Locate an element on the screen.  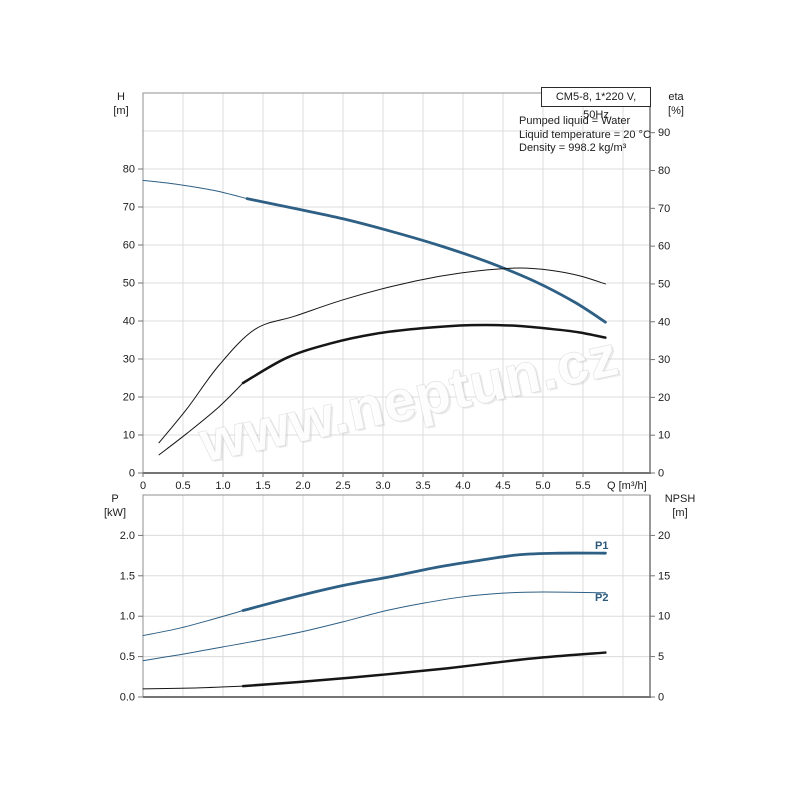
tick-label: 3.5 is located at coordinates (422, 486).